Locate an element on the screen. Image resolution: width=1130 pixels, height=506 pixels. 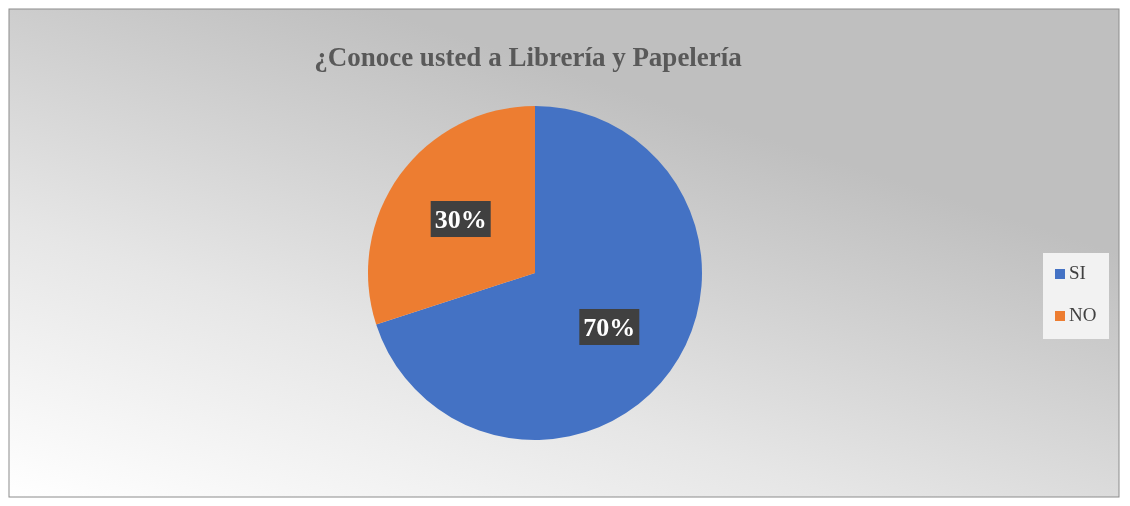
data-label: 30% is located at coordinates (460, 220).